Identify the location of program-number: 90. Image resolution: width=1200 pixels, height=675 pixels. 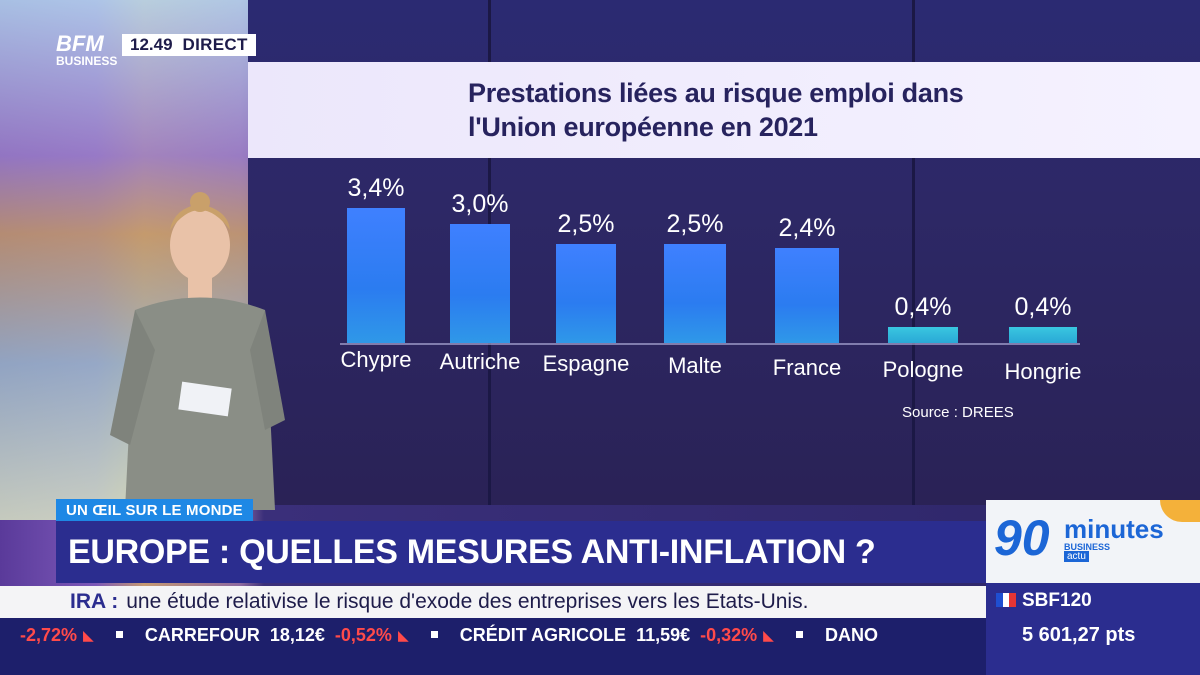
(1022, 538).